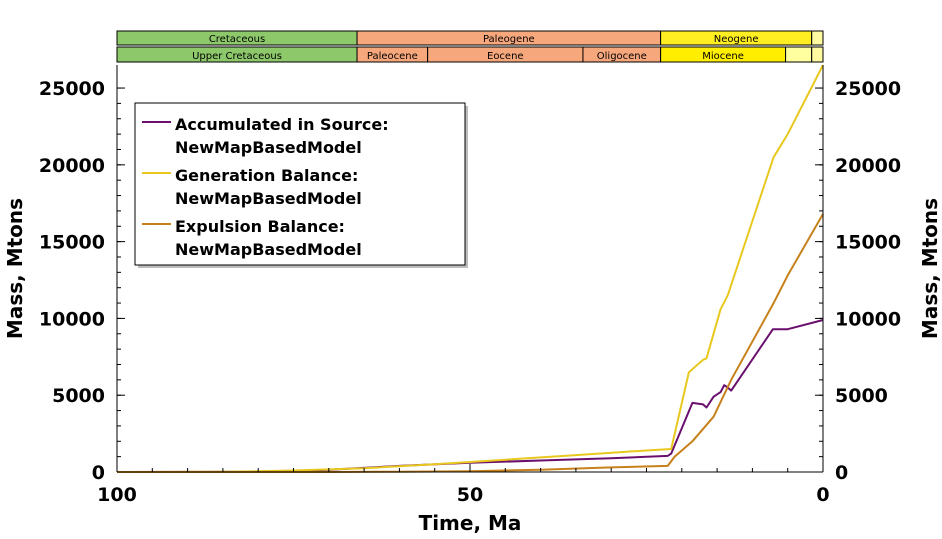 This screenshot has height=539, width=942. I want to click on epoch-label-3: Eocene, so click(505, 56).